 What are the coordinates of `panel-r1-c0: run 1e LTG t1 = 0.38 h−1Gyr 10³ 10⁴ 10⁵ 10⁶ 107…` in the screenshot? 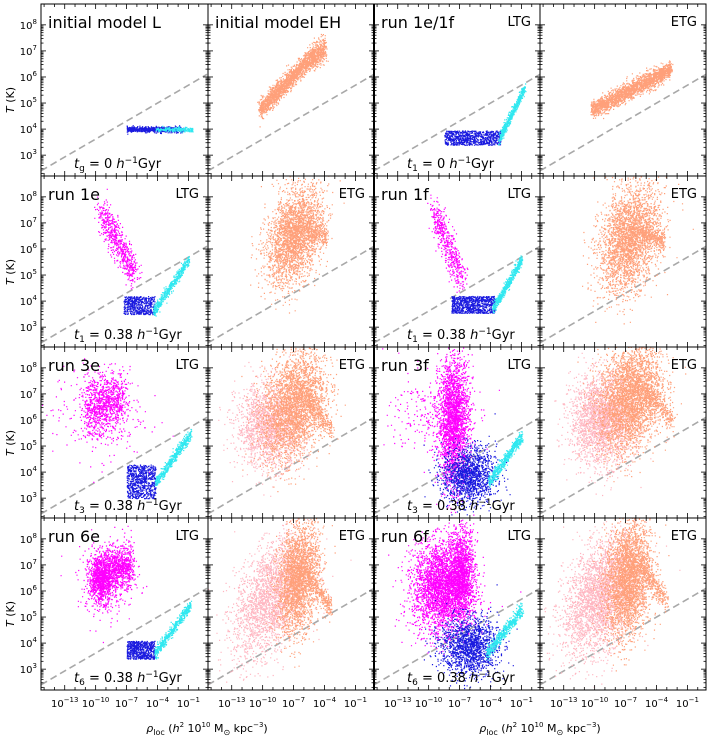 It's located at (106, 261).